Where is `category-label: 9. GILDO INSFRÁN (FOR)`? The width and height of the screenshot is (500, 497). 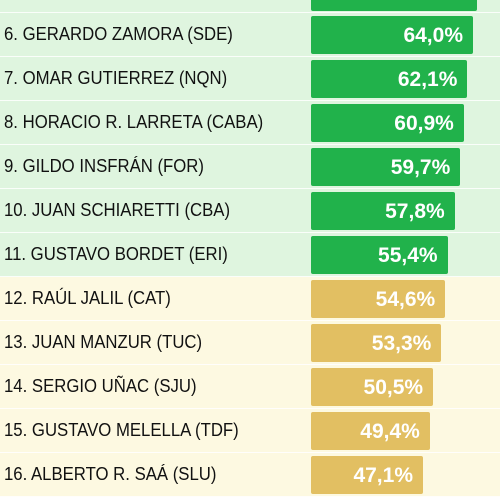
category-label: 9. GILDO INSFRÁN (FOR) is located at coordinates (104, 166).